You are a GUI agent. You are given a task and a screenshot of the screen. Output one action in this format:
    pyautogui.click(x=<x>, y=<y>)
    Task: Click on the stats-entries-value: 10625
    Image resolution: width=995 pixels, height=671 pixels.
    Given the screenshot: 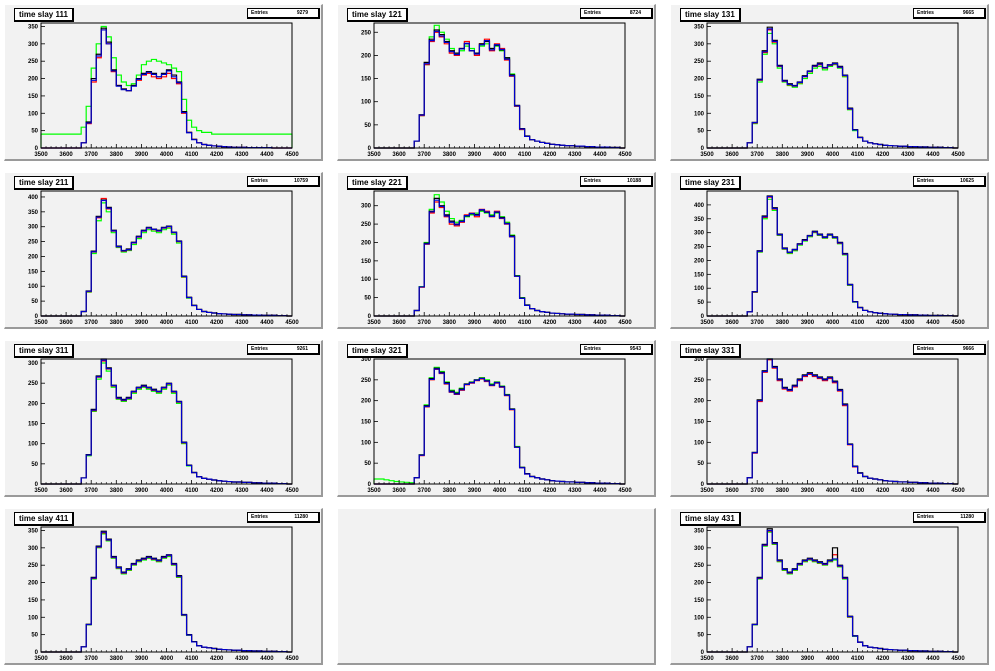 What is the action you would take?
    pyautogui.click(x=967, y=181)
    